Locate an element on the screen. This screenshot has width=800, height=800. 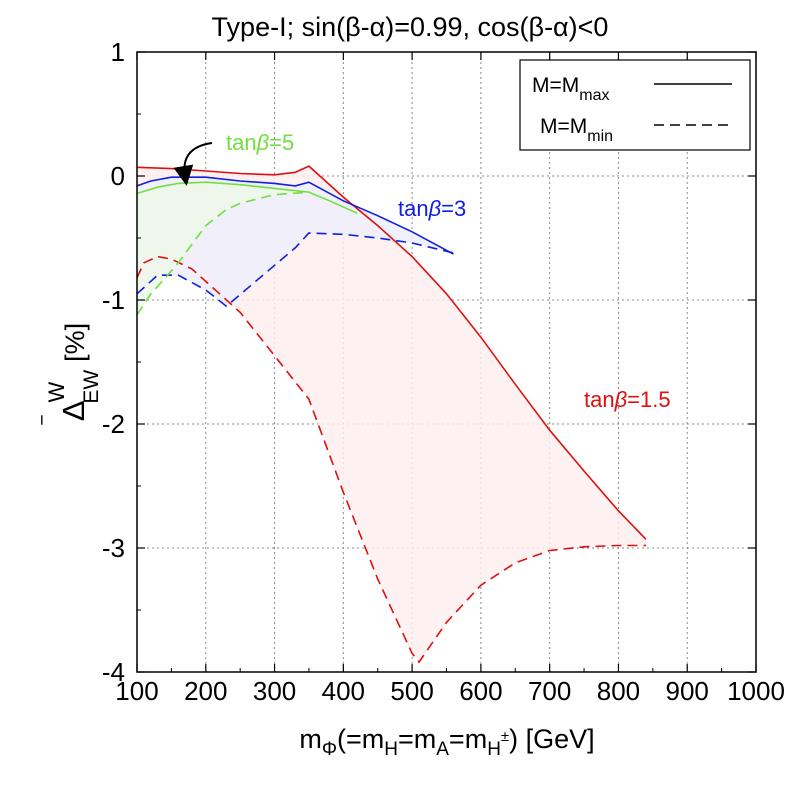
y-tick-label: -1 is located at coordinates (113, 300).